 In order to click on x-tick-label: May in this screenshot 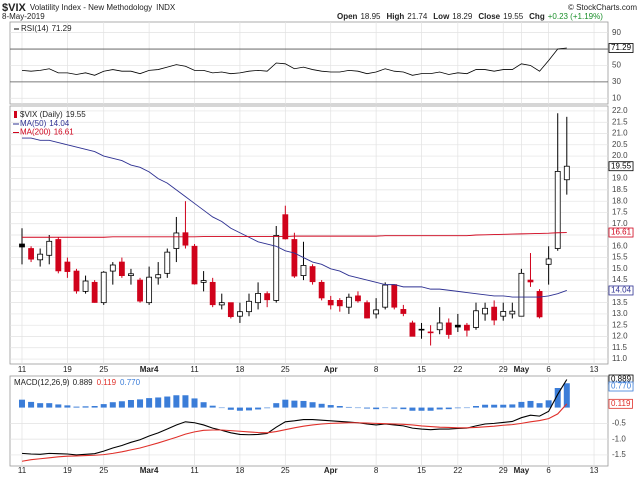, I will do `click(522, 369)`.